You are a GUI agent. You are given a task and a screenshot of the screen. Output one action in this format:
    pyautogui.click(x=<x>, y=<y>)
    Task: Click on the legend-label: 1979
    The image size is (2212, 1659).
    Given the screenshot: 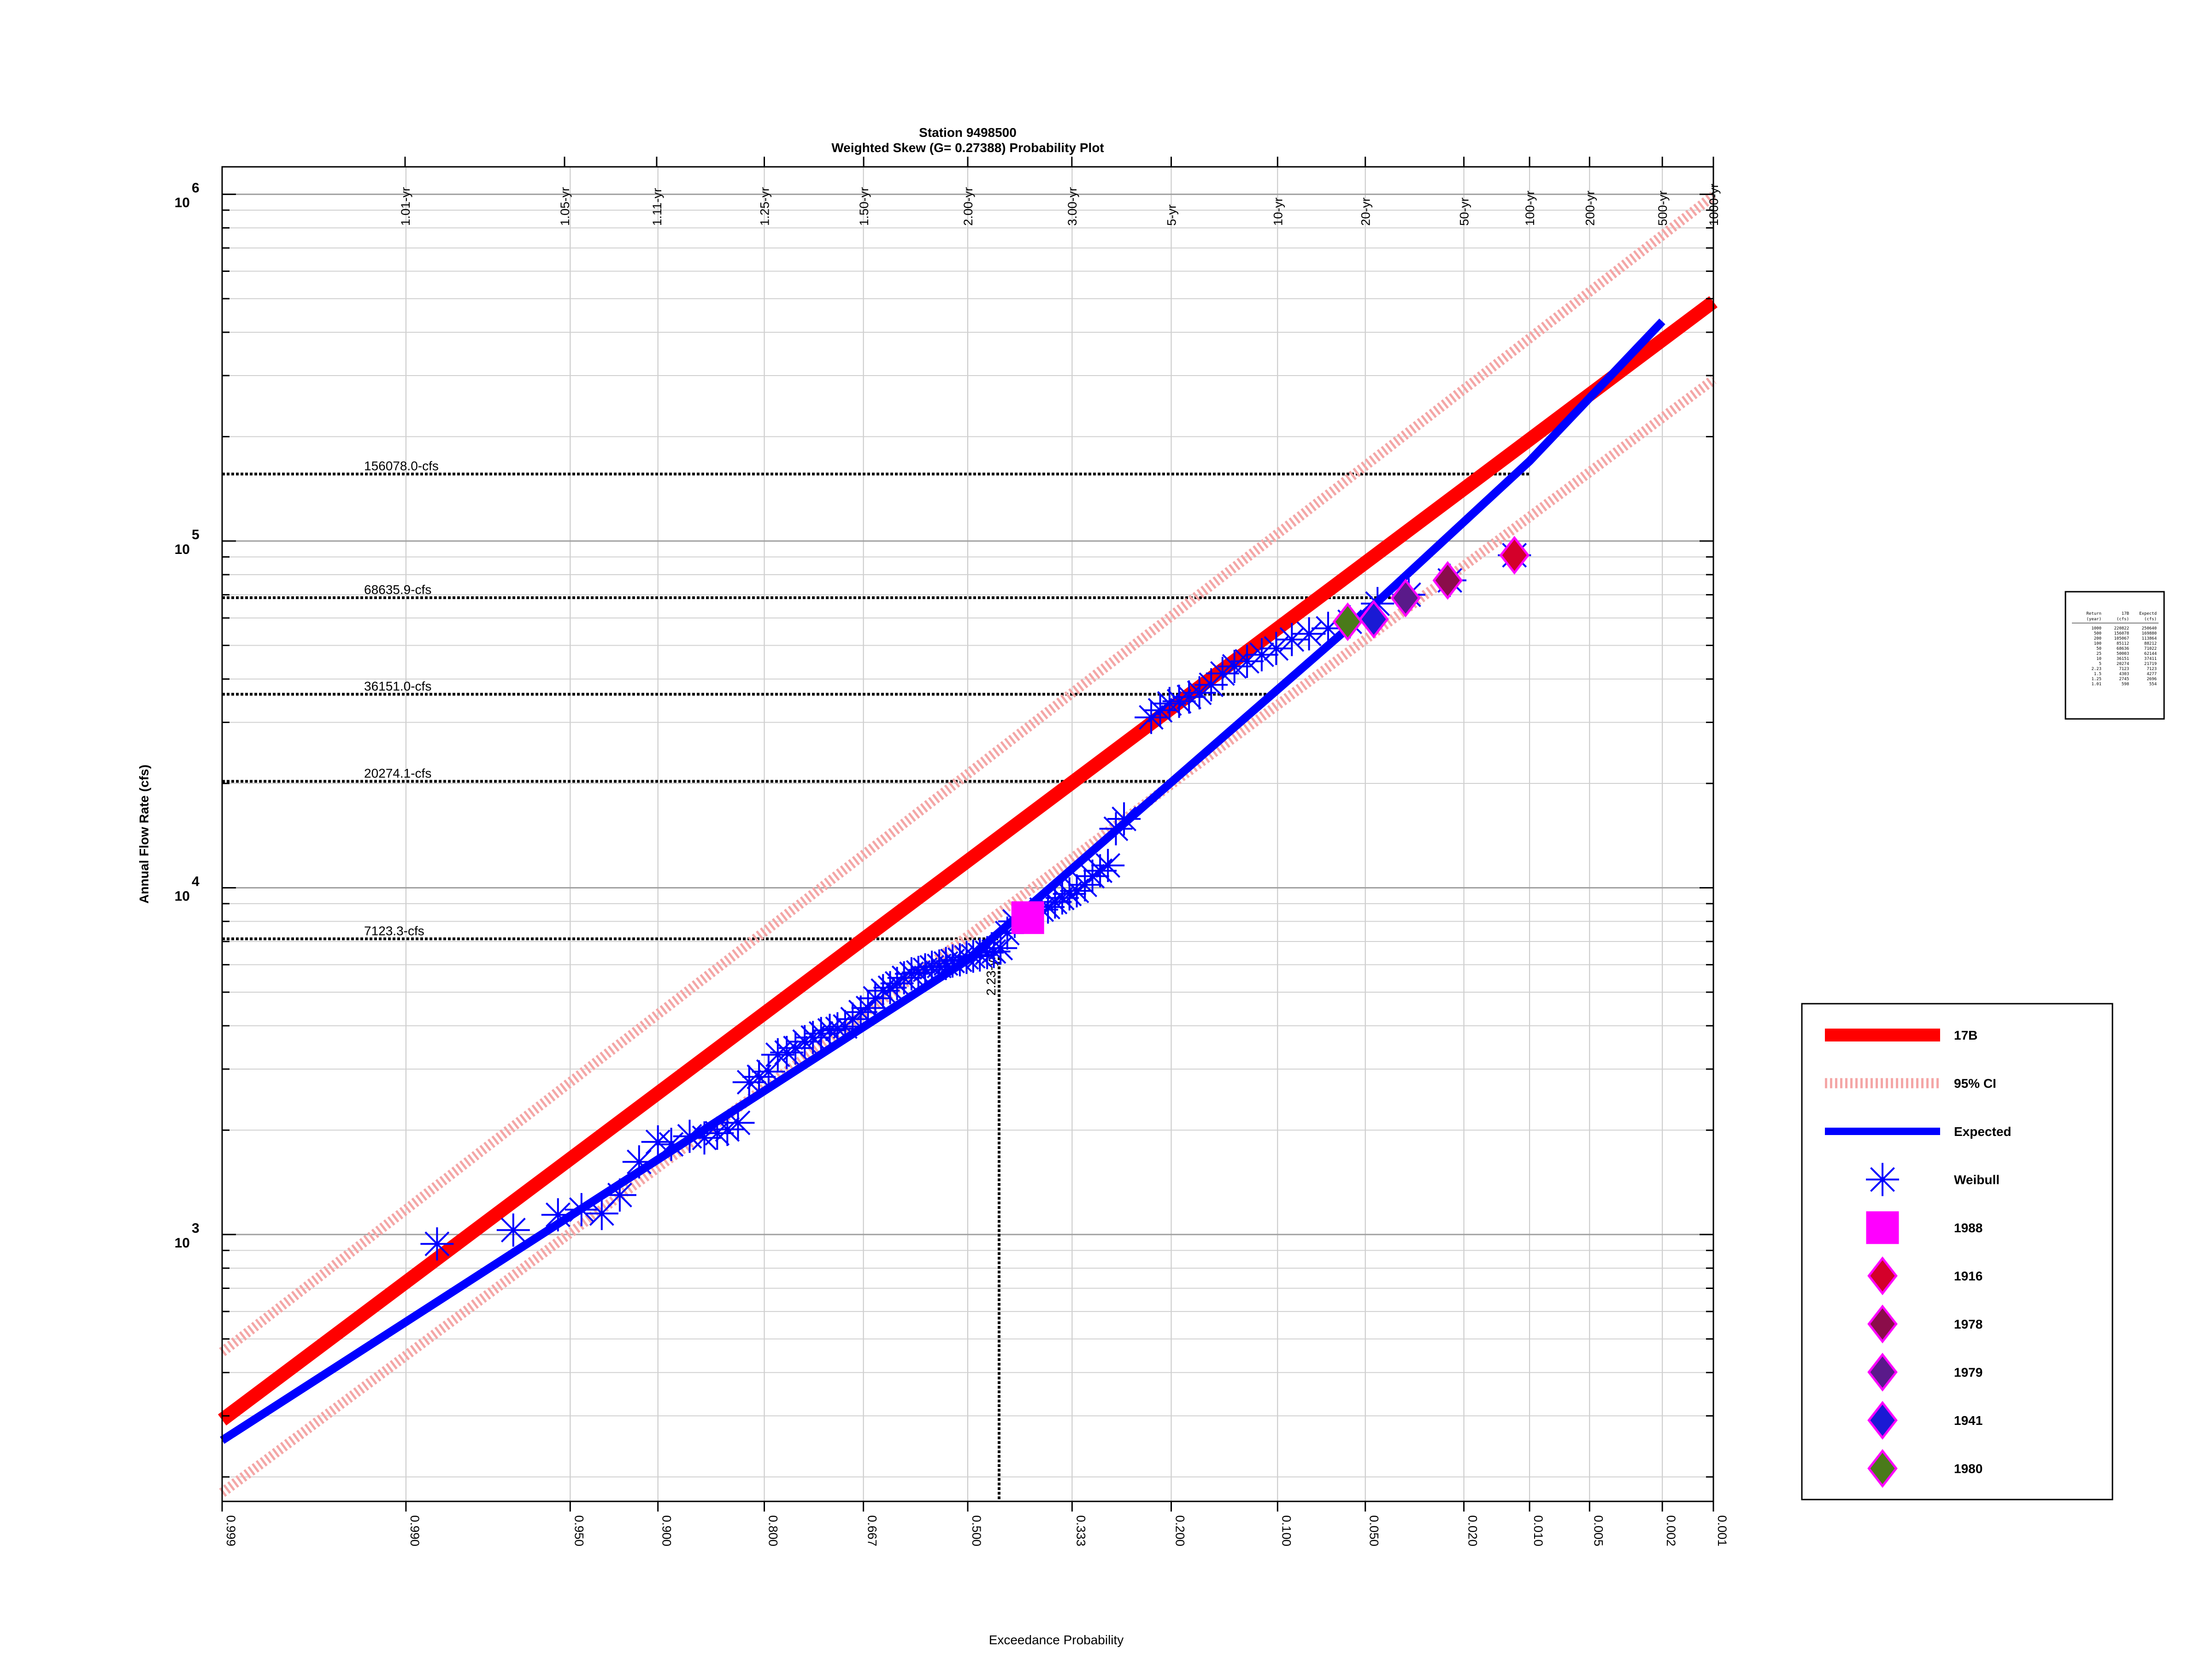 What is the action you would take?
    pyautogui.click(x=1968, y=1372)
    